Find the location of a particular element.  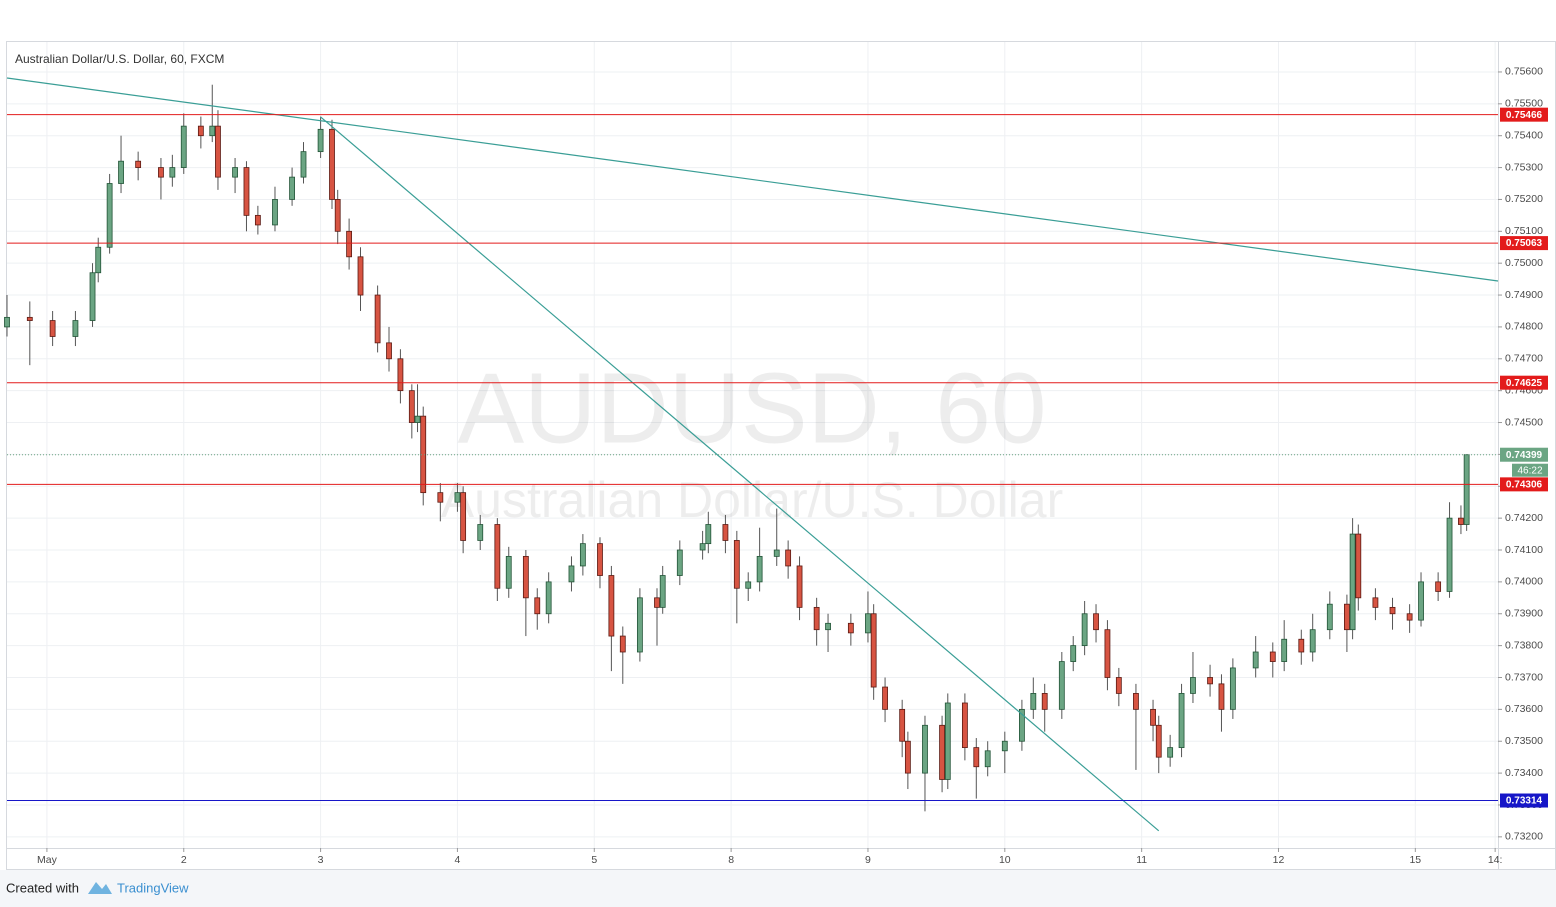

y-tick-label: 0.75200 is located at coordinates (1524, 199).